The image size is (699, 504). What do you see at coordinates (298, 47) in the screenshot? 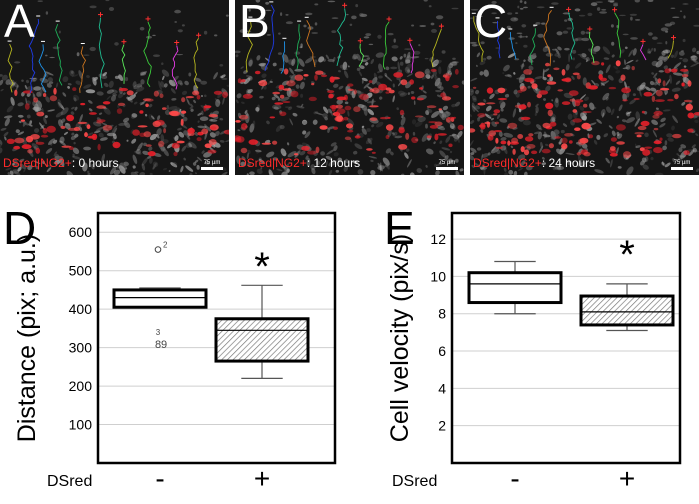
I see `migration-track` at bounding box center [298, 47].